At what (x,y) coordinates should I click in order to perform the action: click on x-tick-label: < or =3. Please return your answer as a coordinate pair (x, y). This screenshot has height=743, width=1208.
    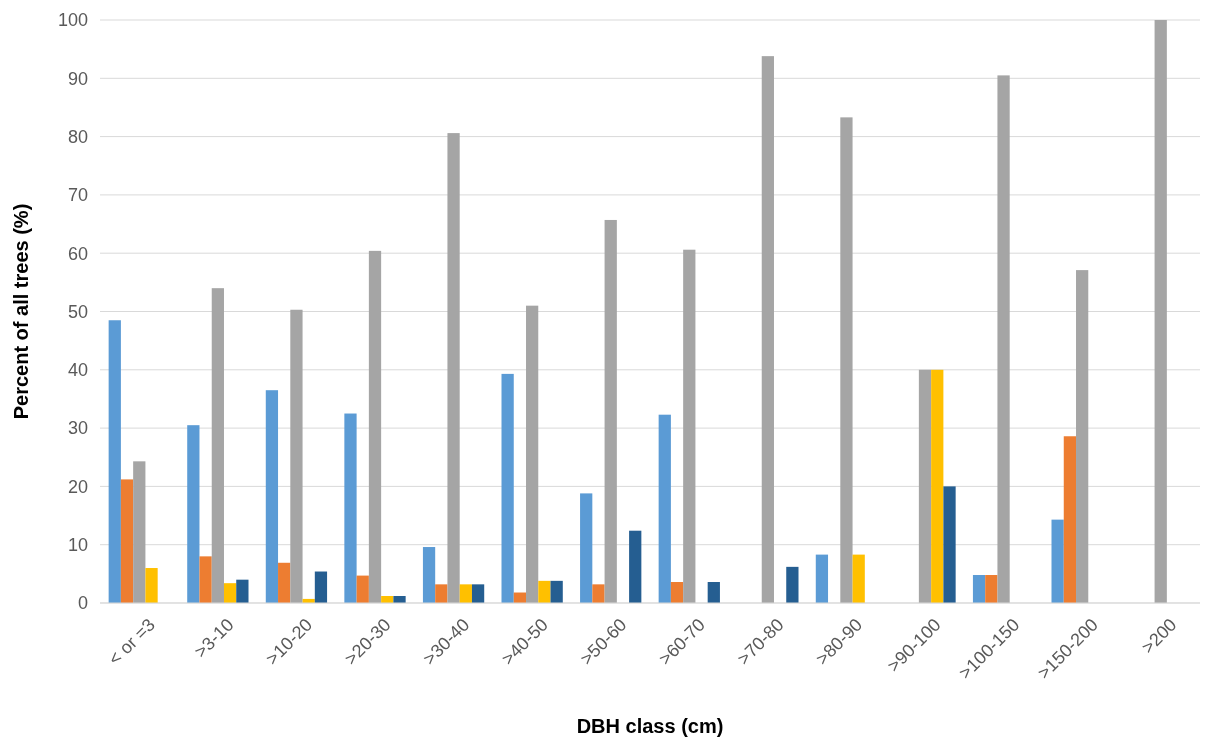
    Looking at the image, I should click on (132, 642).